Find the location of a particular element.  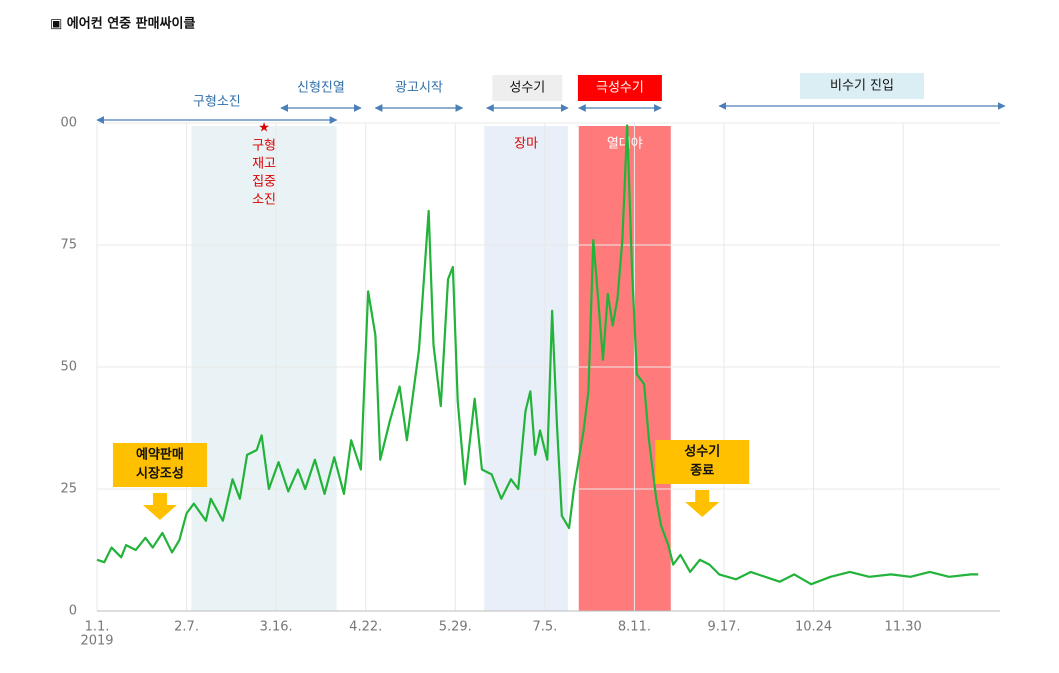

x-tick-label: 3.16. is located at coordinates (276, 627).